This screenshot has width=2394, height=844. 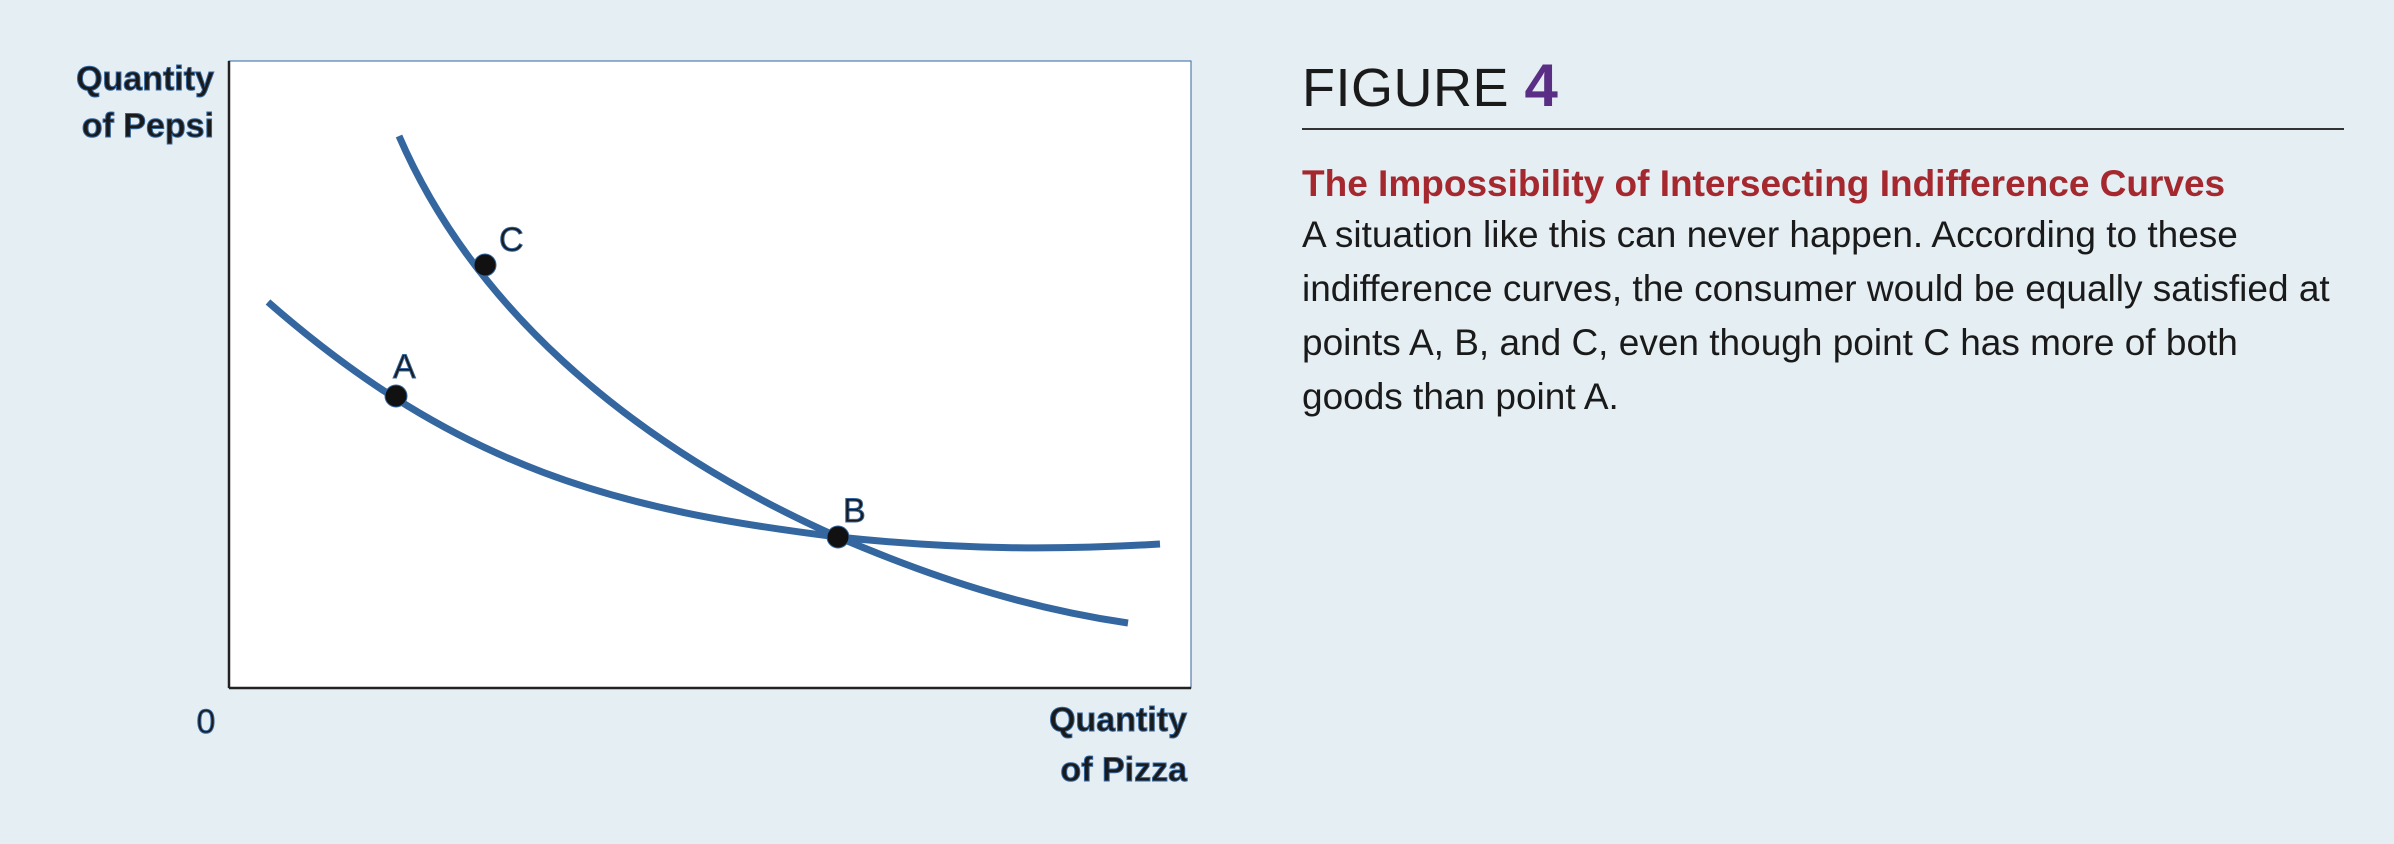 I want to click on figure-heading: FIGURE 4, so click(x=1823, y=93).